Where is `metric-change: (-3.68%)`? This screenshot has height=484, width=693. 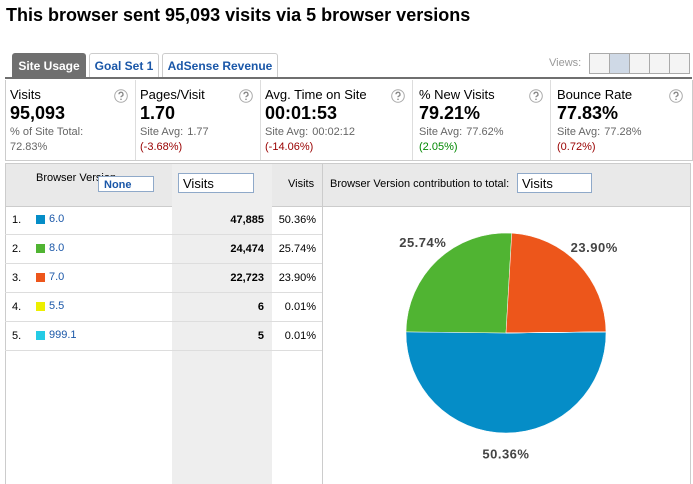
metric-change: (-3.68%) is located at coordinates (161, 147).